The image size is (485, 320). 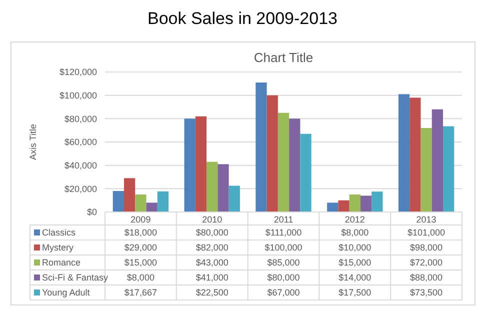 I want to click on data-label: $85,000, so click(x=283, y=263).